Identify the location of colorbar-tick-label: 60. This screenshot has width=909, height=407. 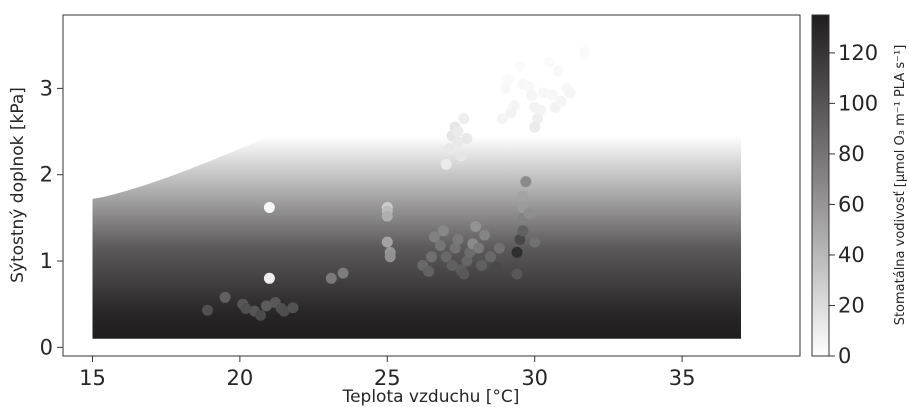
(851, 204).